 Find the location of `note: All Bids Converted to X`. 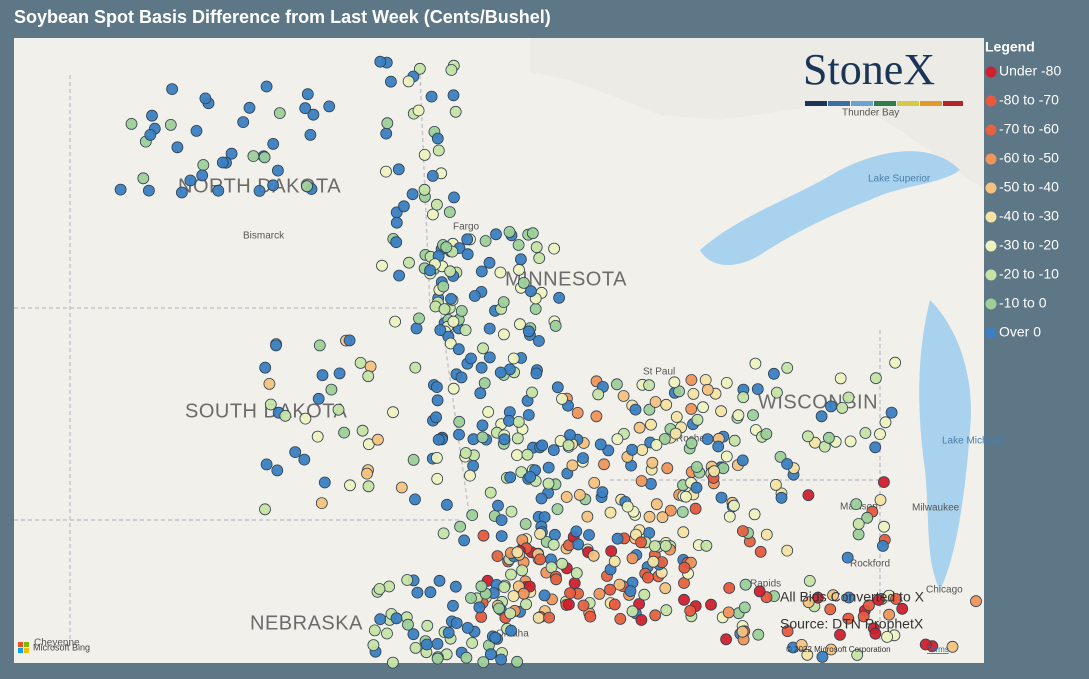

note: All Bids Converted to X is located at coordinates (852, 597).